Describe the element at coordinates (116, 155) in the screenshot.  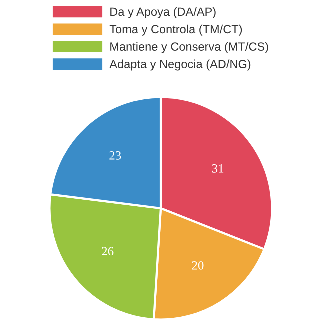
I see `data-label: 23` at that location.